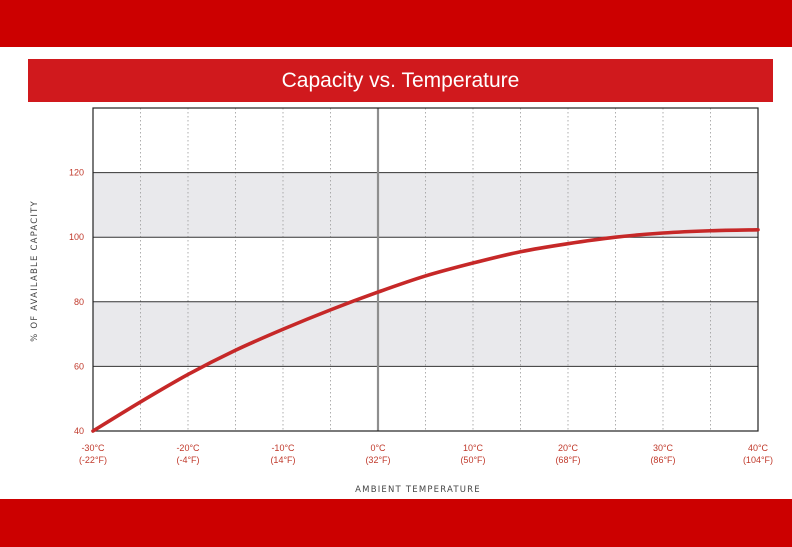  Describe the element at coordinates (758, 448) in the screenshot. I see `x-tick-label: 40°C` at that location.